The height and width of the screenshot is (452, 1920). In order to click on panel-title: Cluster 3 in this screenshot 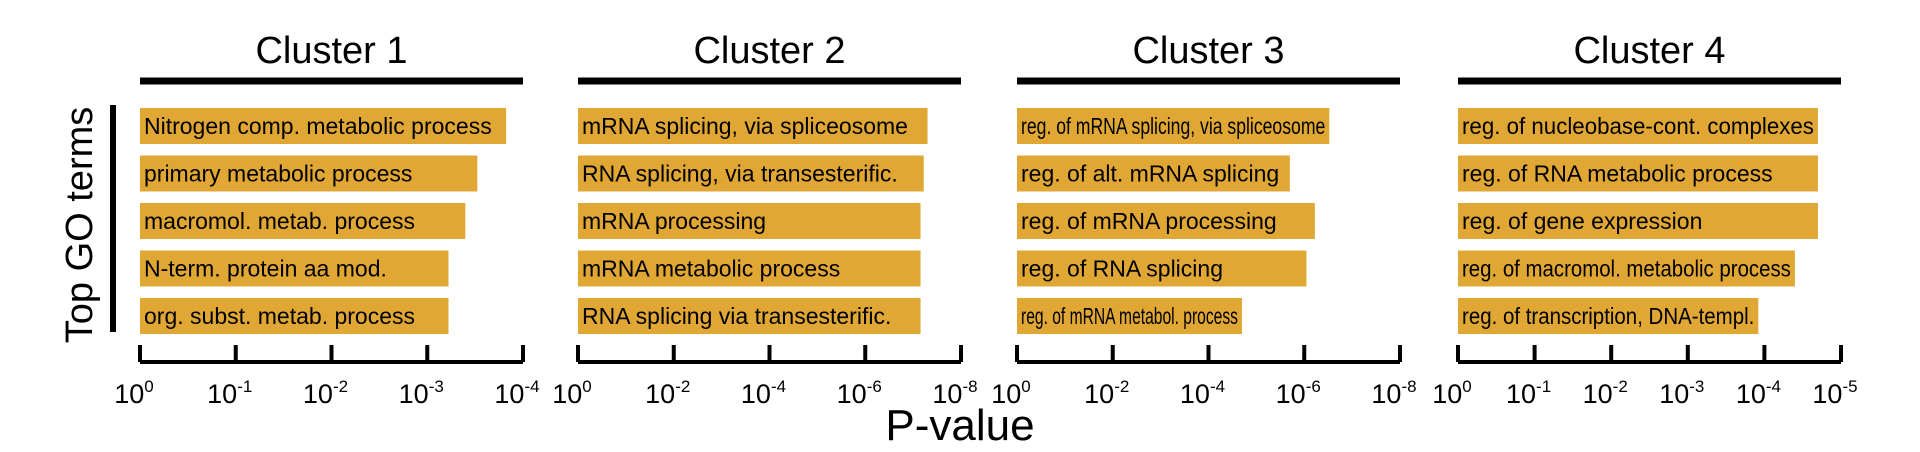, I will do `click(1208, 51)`.